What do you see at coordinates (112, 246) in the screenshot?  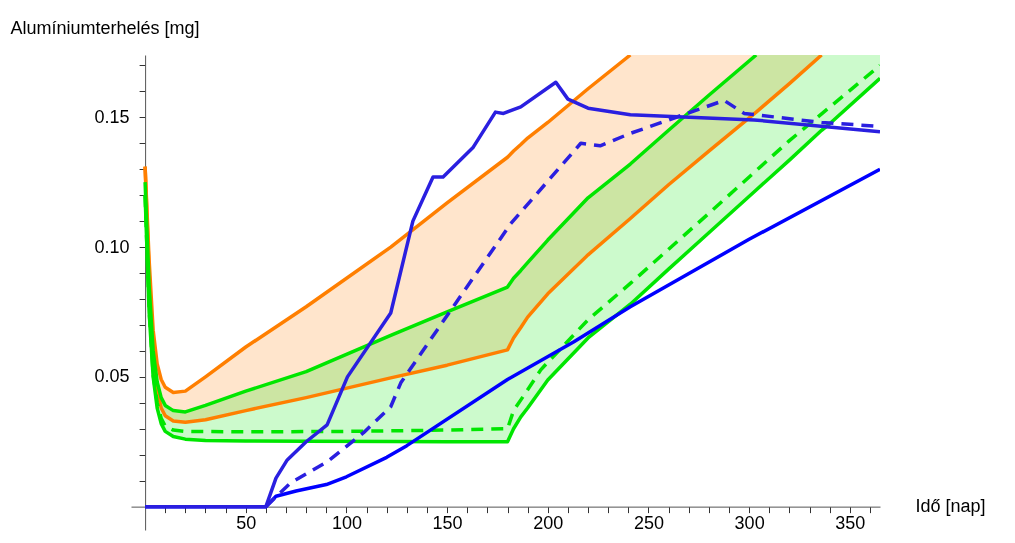 I see `y-tick-label: 0.10` at bounding box center [112, 246].